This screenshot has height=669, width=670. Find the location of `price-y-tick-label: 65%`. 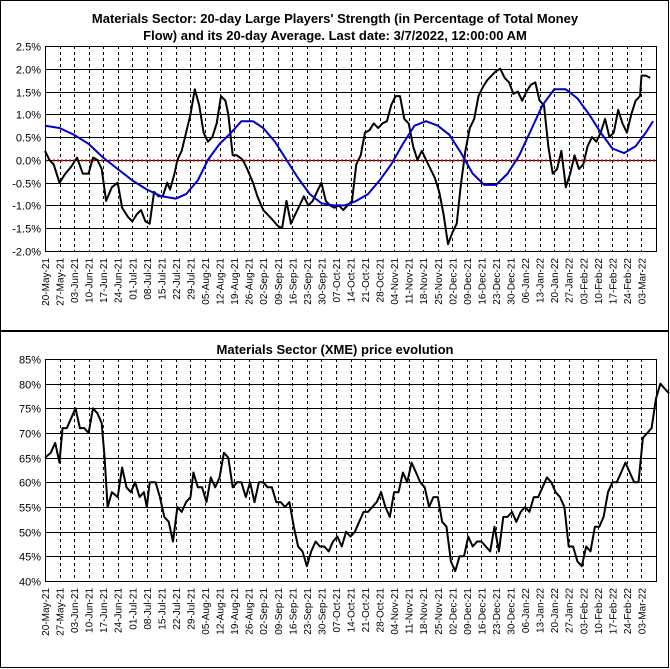

price-y-tick-label: 65% is located at coordinates (30, 460).